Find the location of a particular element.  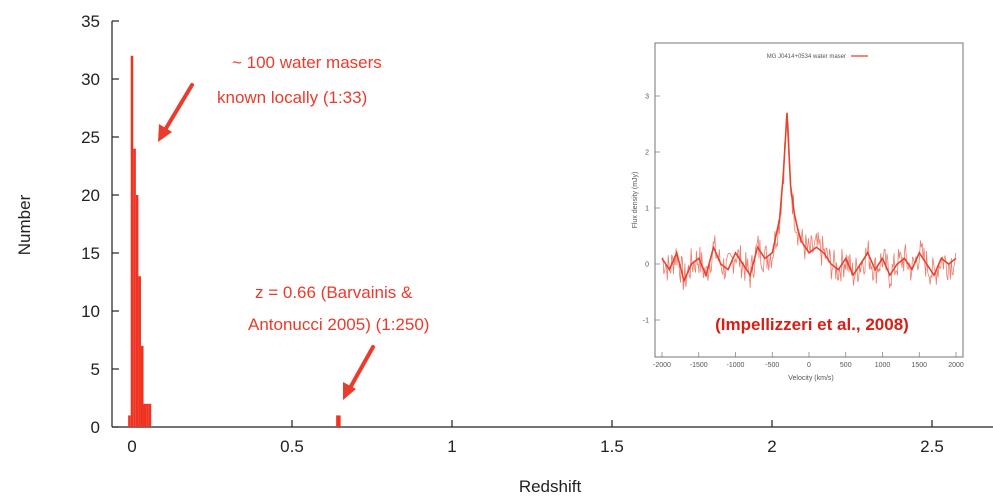

inset-x-tick-label: 0 is located at coordinates (809, 365).